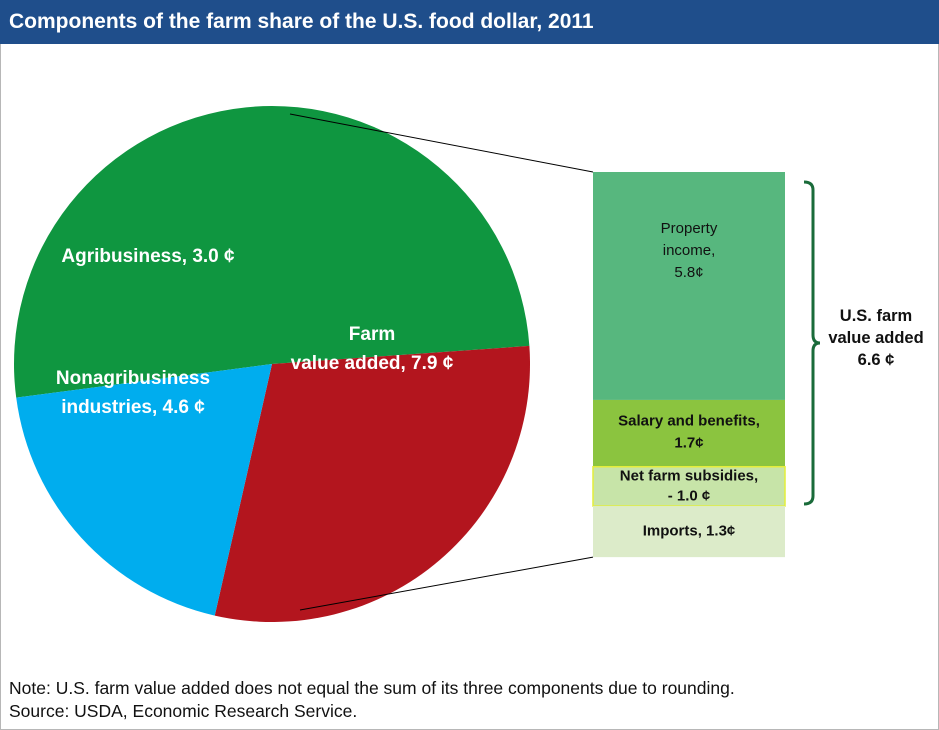 The height and width of the screenshot is (730, 939). Describe the element at coordinates (812, 343) in the screenshot. I see `bracket-shape` at that location.